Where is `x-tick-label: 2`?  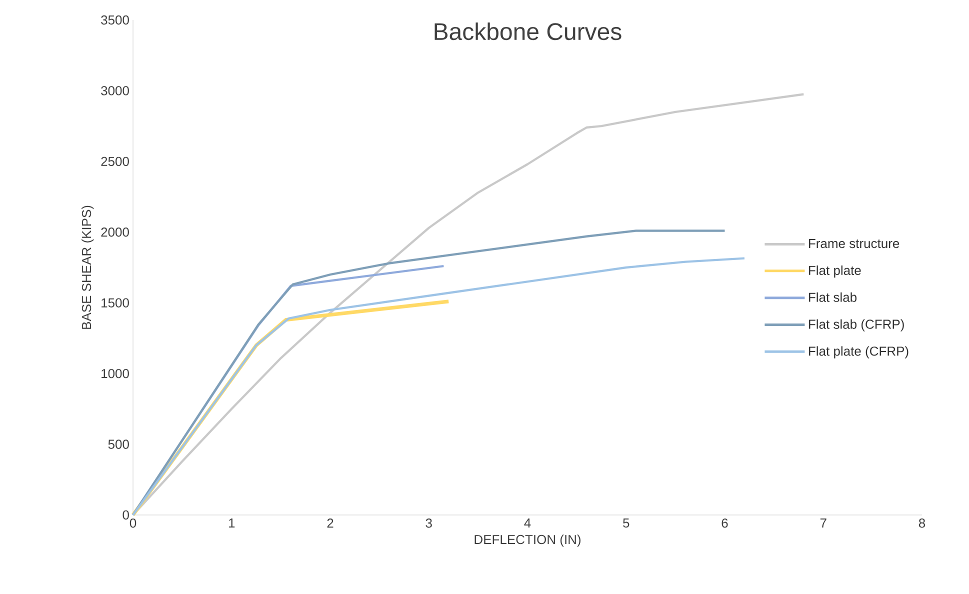
x-tick-label: 2 is located at coordinates (330, 523).